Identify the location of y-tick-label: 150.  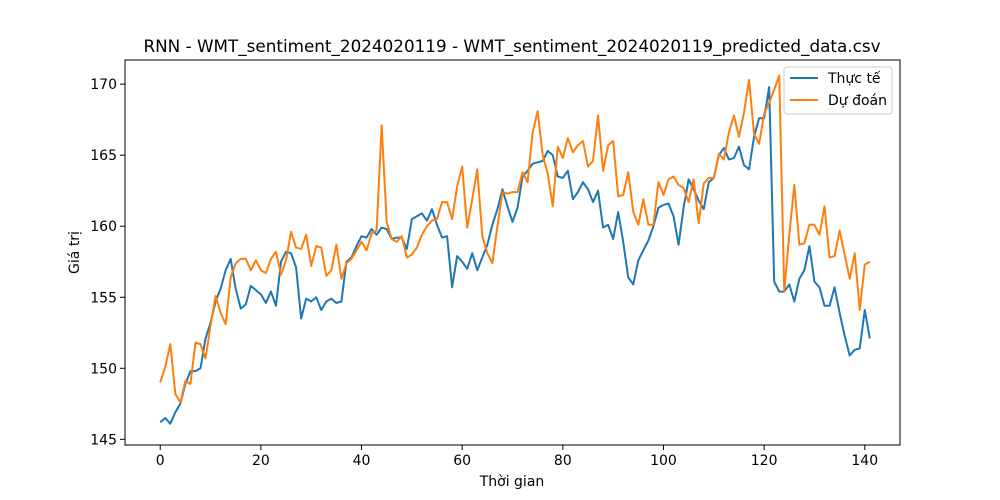
(103, 369).